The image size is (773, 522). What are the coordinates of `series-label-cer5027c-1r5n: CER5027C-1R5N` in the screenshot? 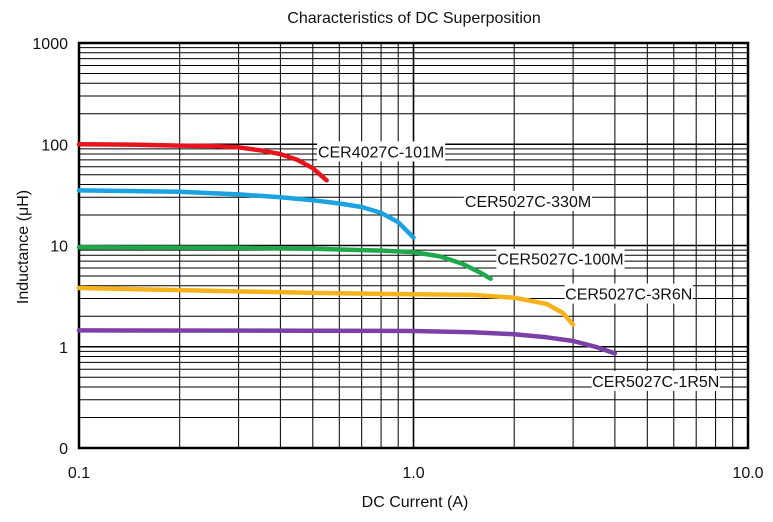 It's located at (655, 382).